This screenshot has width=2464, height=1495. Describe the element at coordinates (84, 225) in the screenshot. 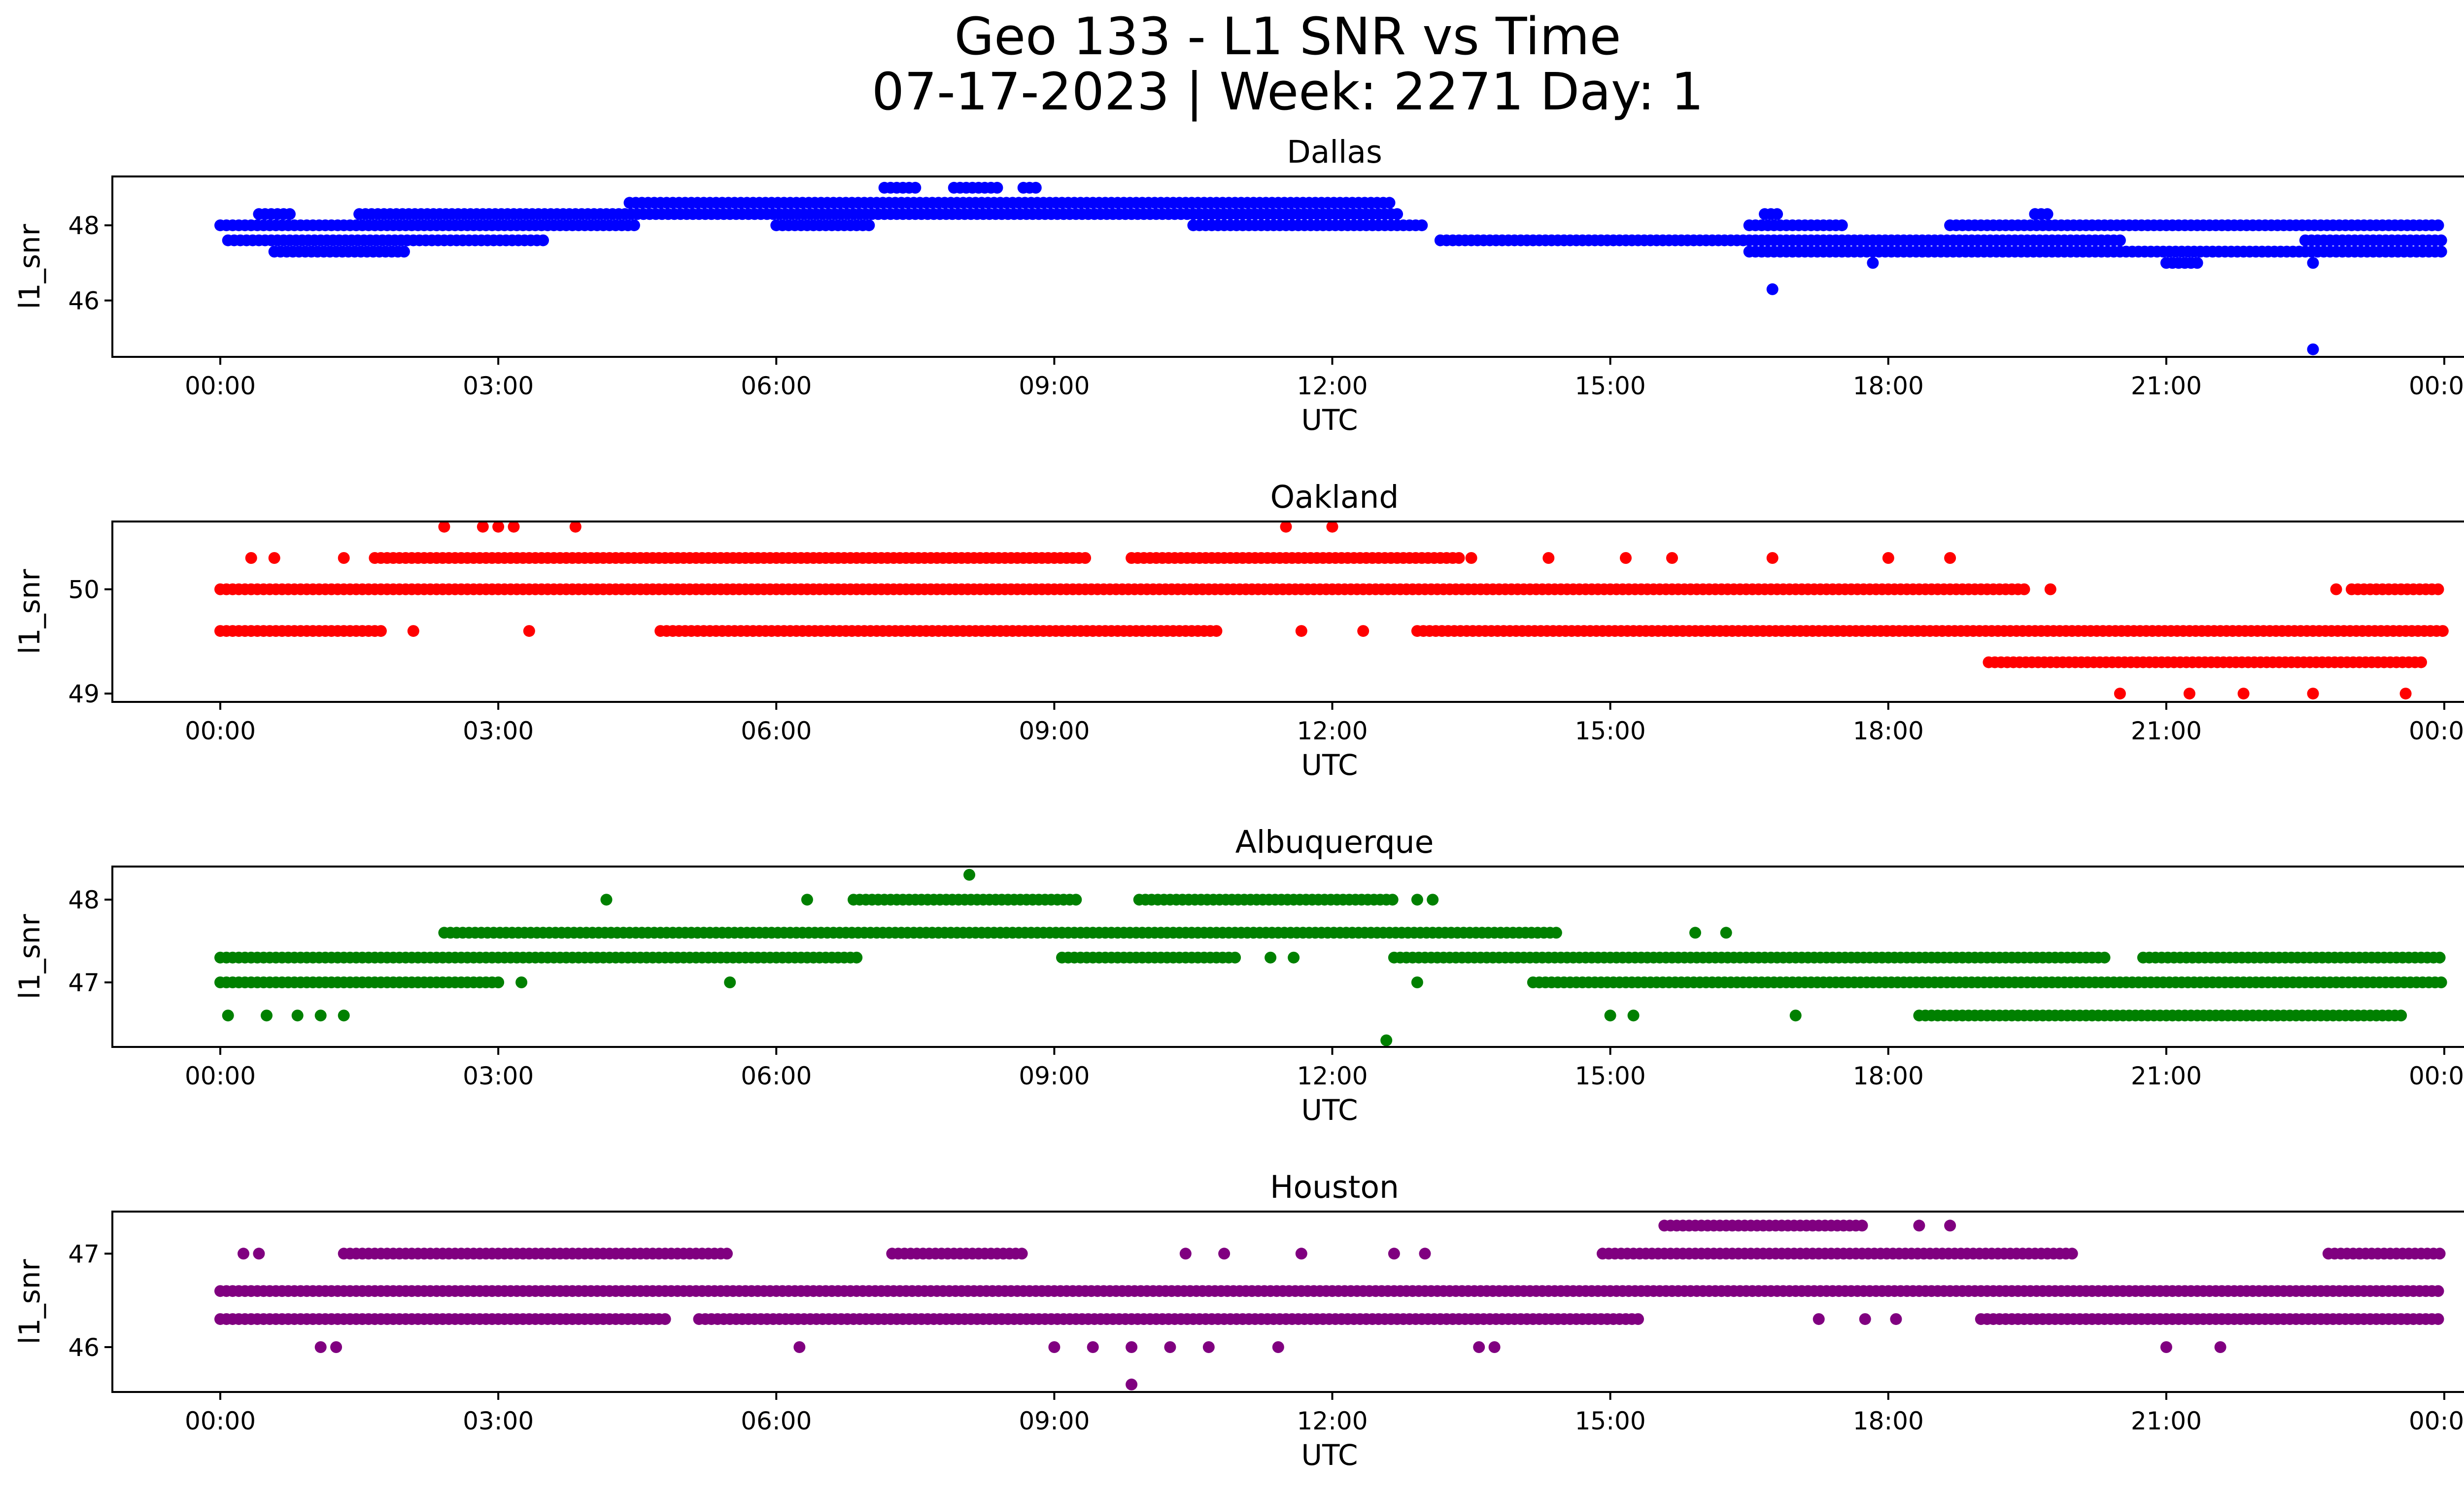

I see `y-tick-label: 48` at that location.